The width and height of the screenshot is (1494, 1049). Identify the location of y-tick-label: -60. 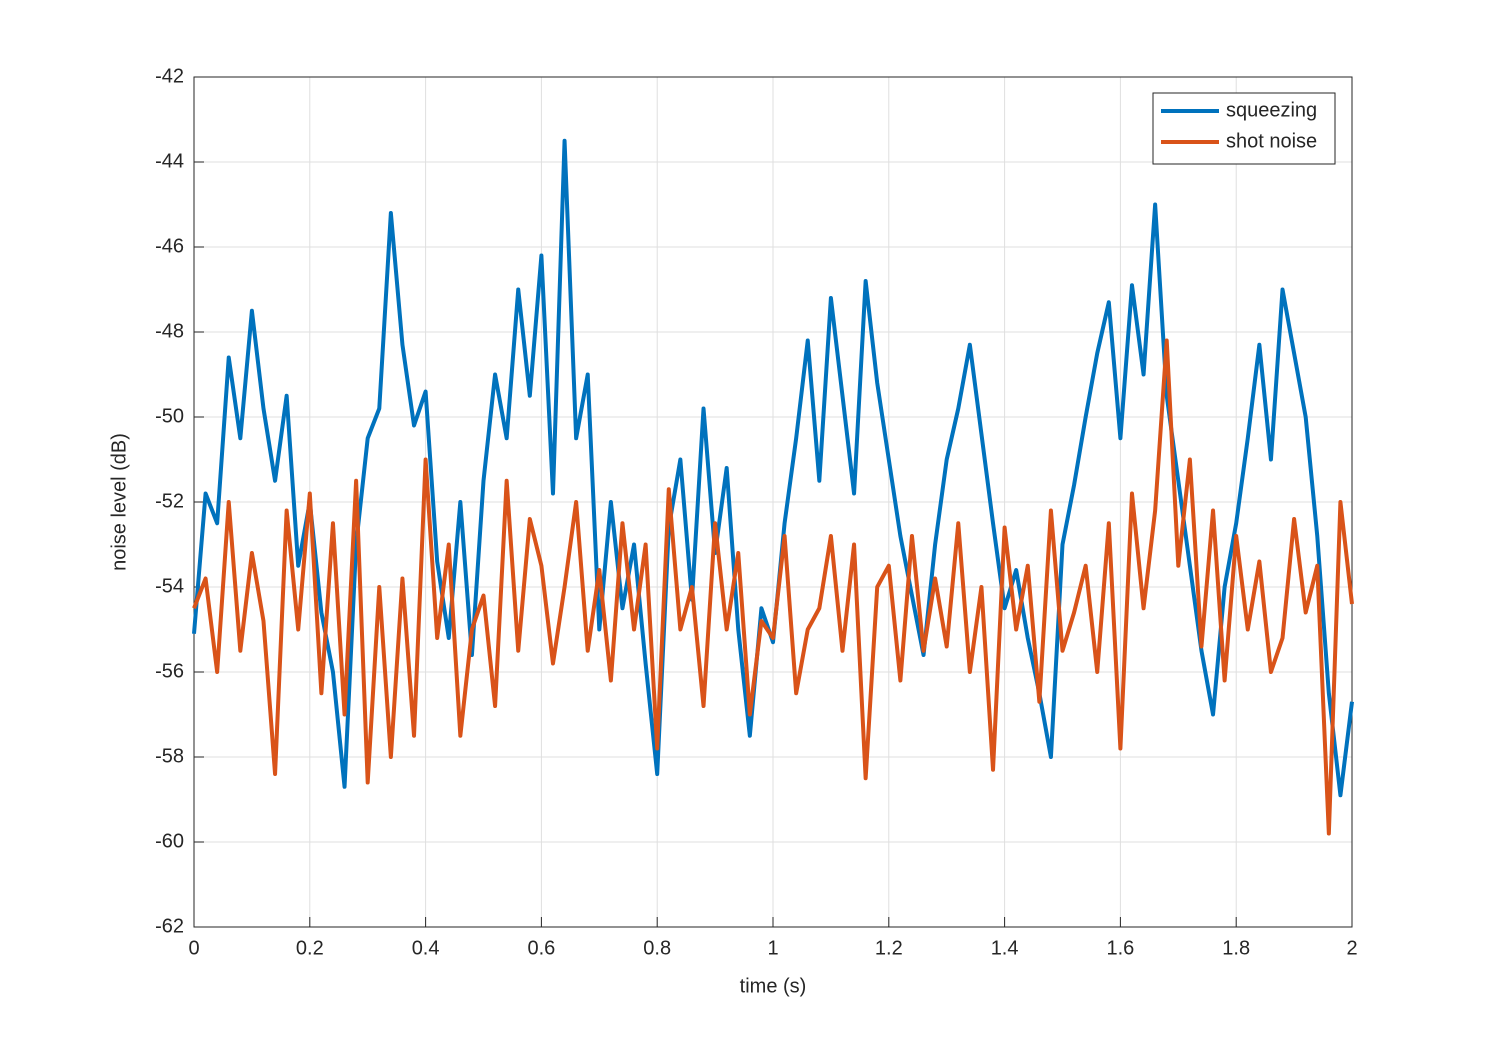
(169, 841).